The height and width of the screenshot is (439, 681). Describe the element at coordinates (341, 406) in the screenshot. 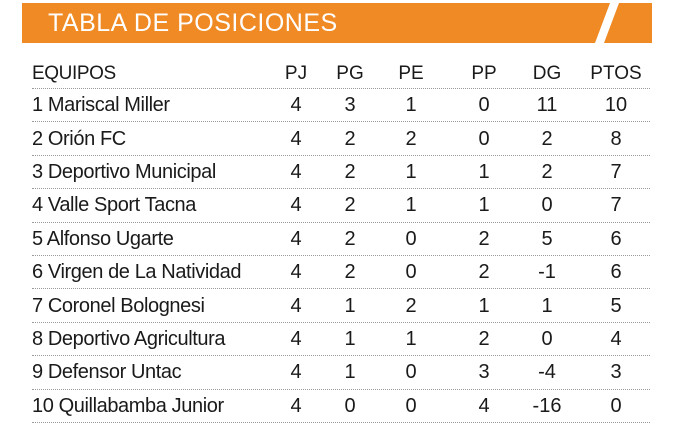

I see `table-row: 10 Quillabamba Junior 4 0 0 4 -16 0` at that location.